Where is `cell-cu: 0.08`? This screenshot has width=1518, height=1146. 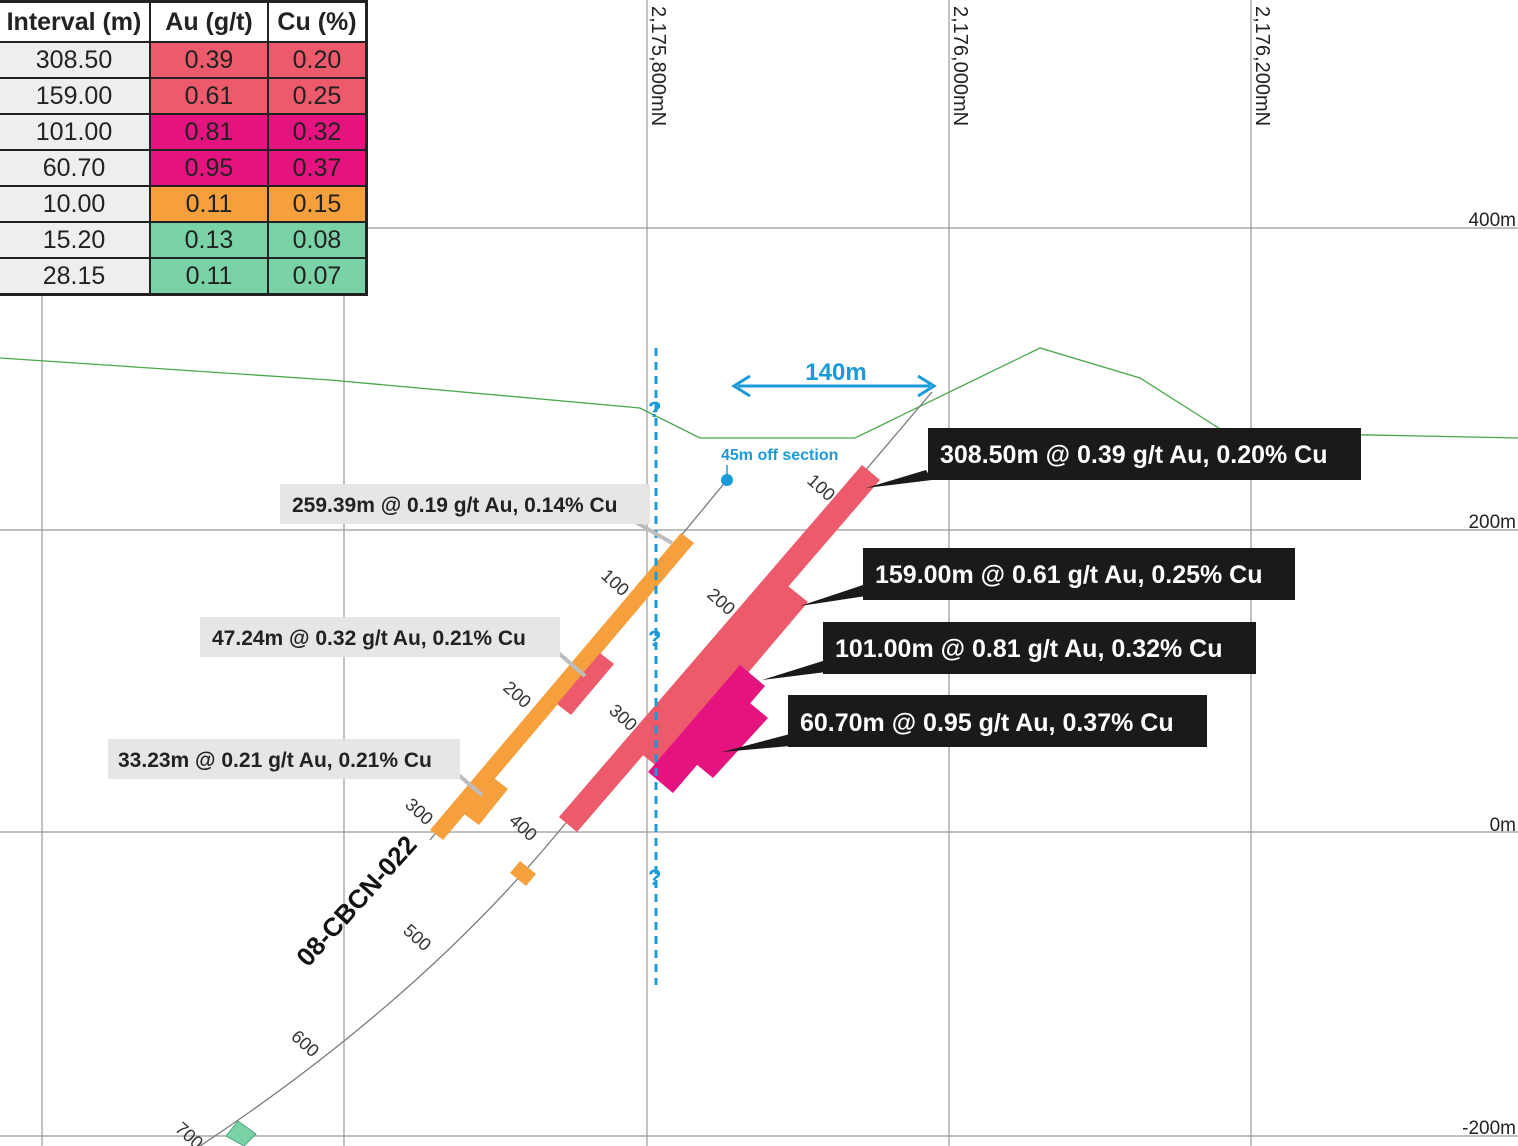
cell-cu: 0.08 is located at coordinates (317, 240).